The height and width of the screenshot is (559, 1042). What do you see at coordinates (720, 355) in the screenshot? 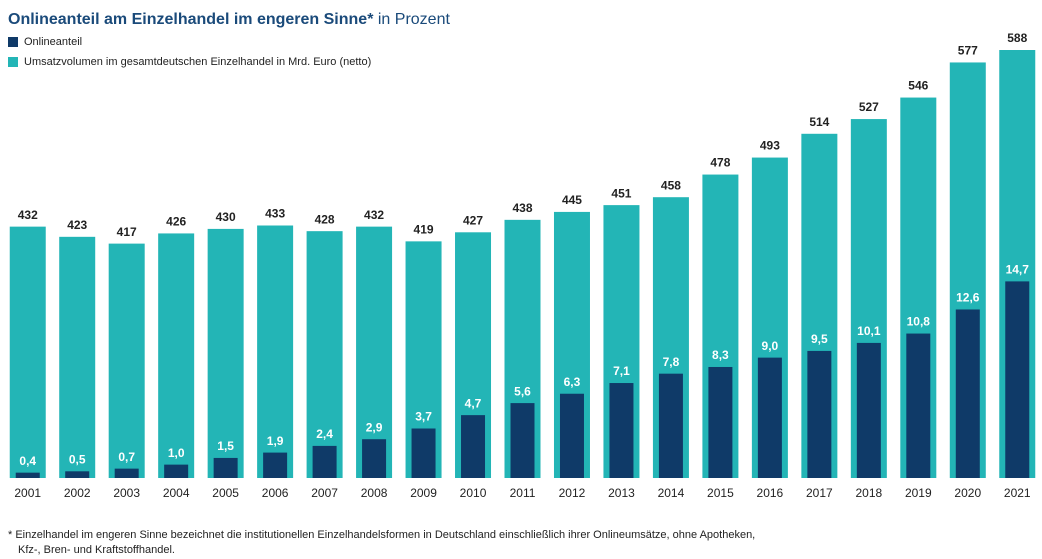
I see `data-label: 8,3` at bounding box center [720, 355].